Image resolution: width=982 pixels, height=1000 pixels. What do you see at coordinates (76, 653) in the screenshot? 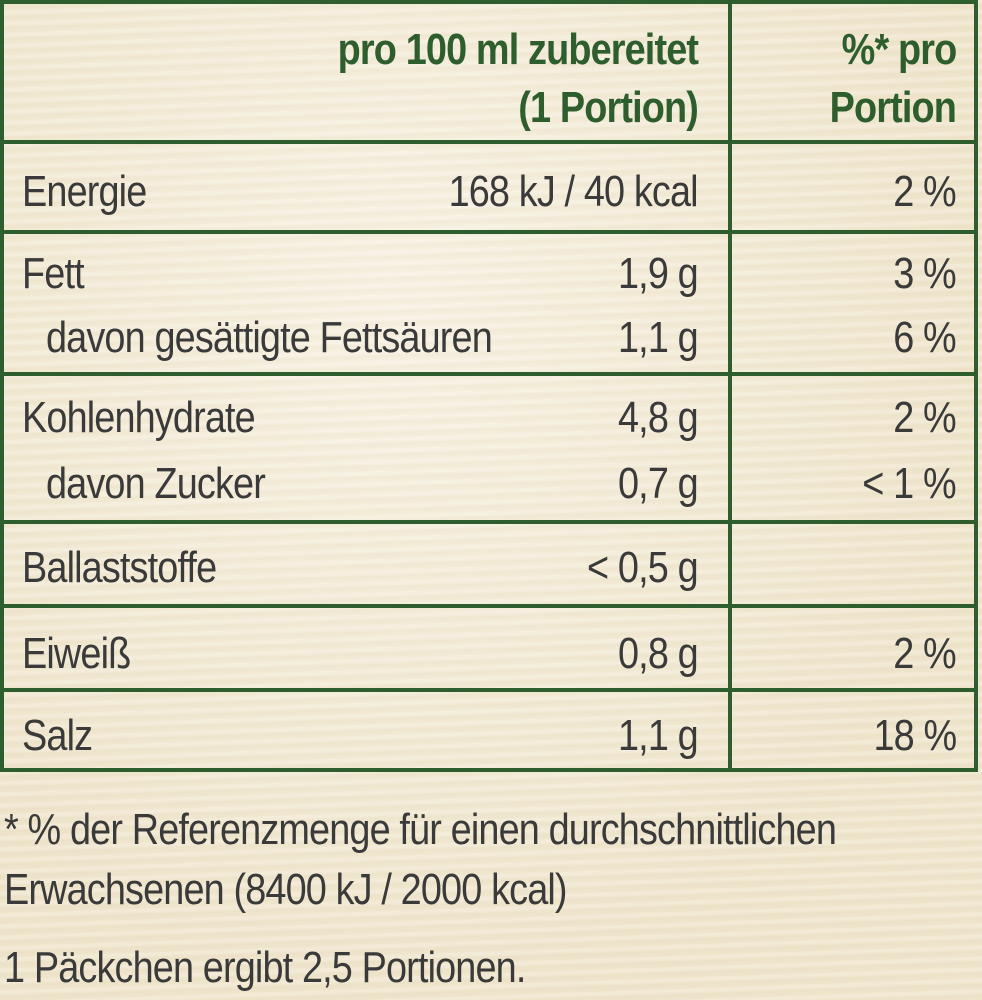
I see `row-label-eiweiss: Eiweiß` at bounding box center [76, 653].